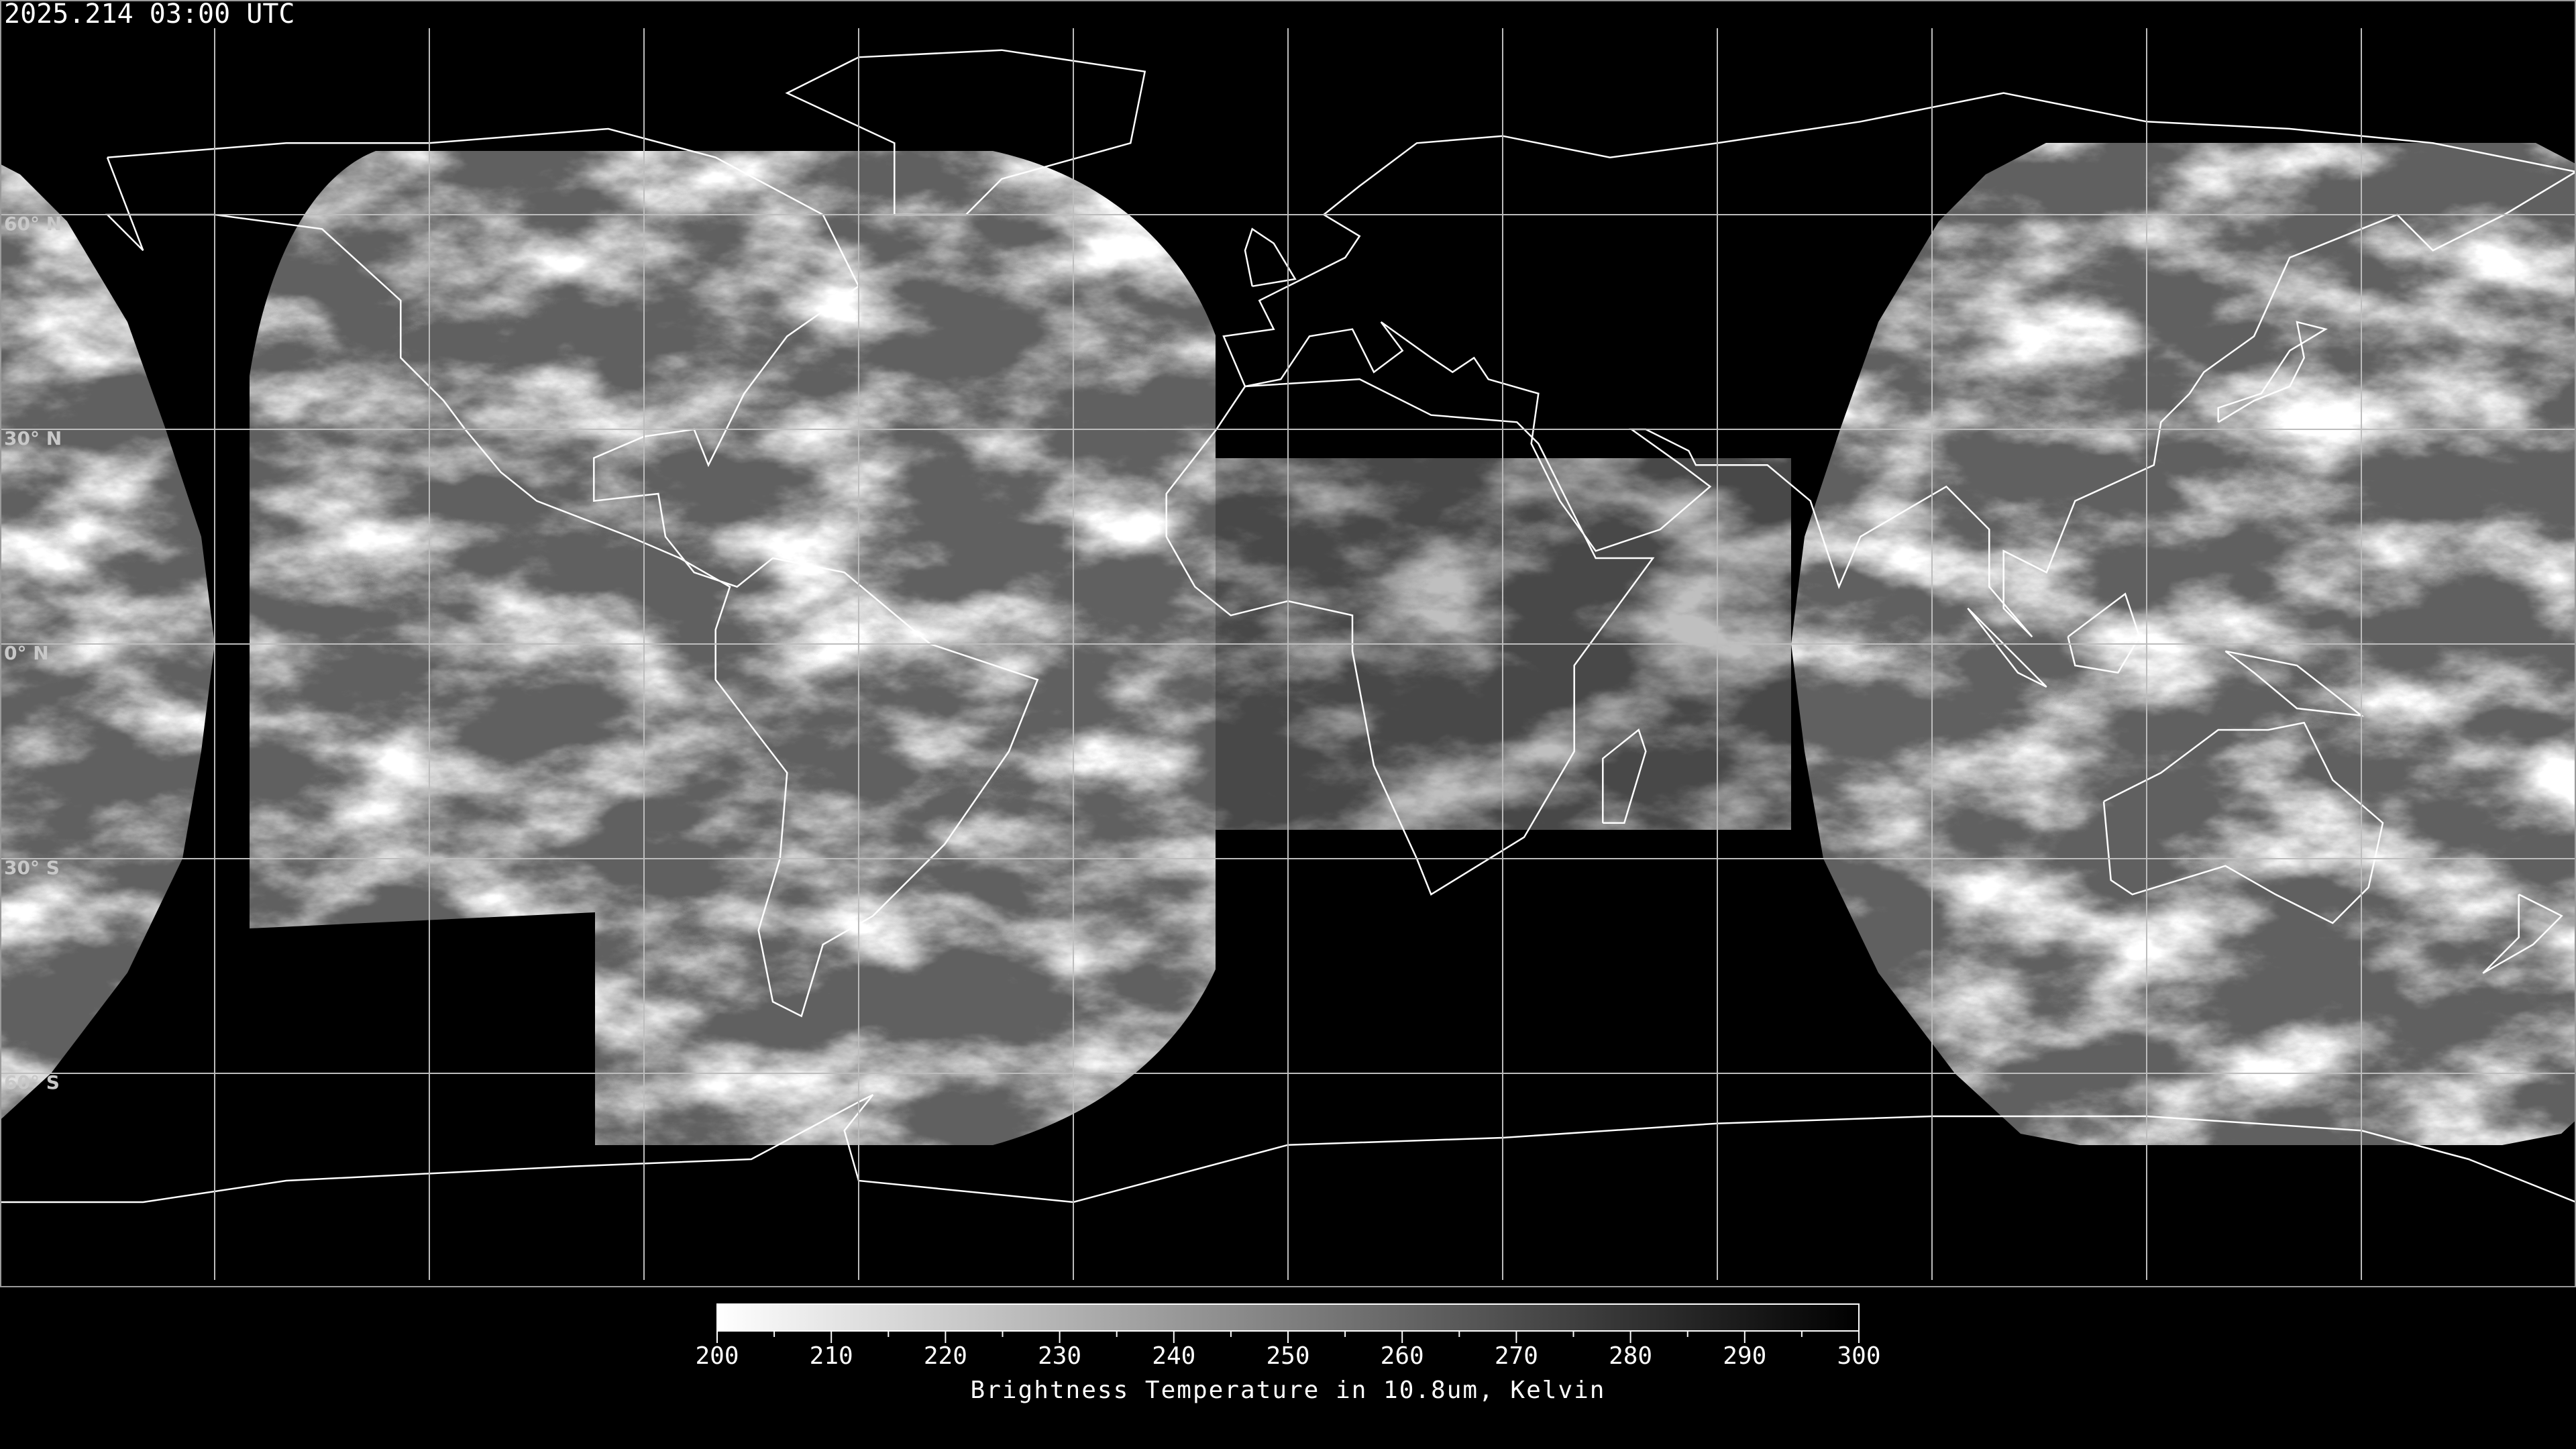  I want to click on colorbar-title: Brightness Temperature in 10.8um, Kelvin, so click(1288, 1390).